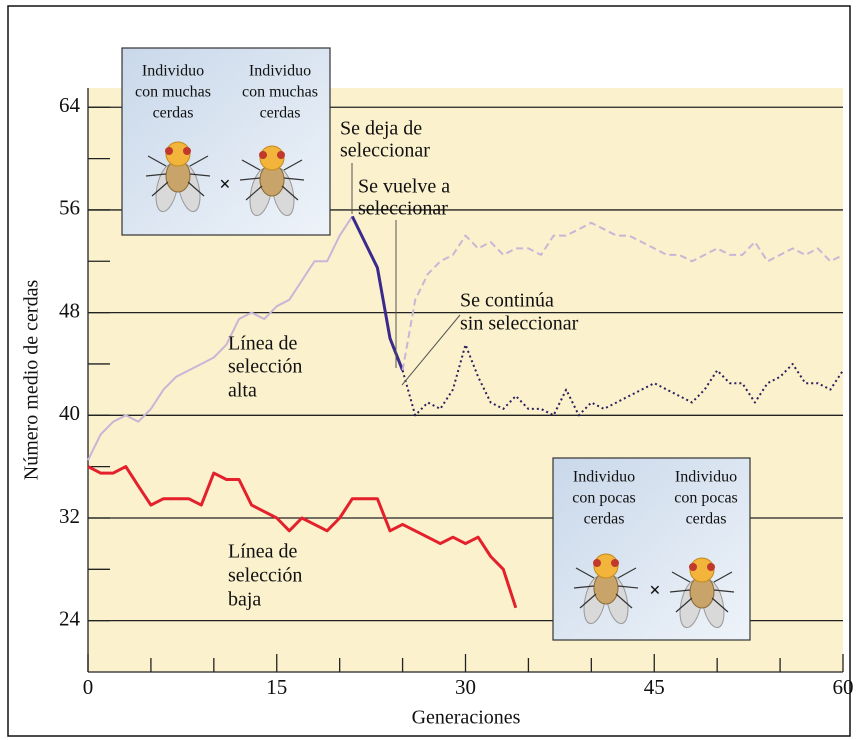 The height and width of the screenshot is (740, 857). I want to click on annotation: Se deja de, so click(381, 129).